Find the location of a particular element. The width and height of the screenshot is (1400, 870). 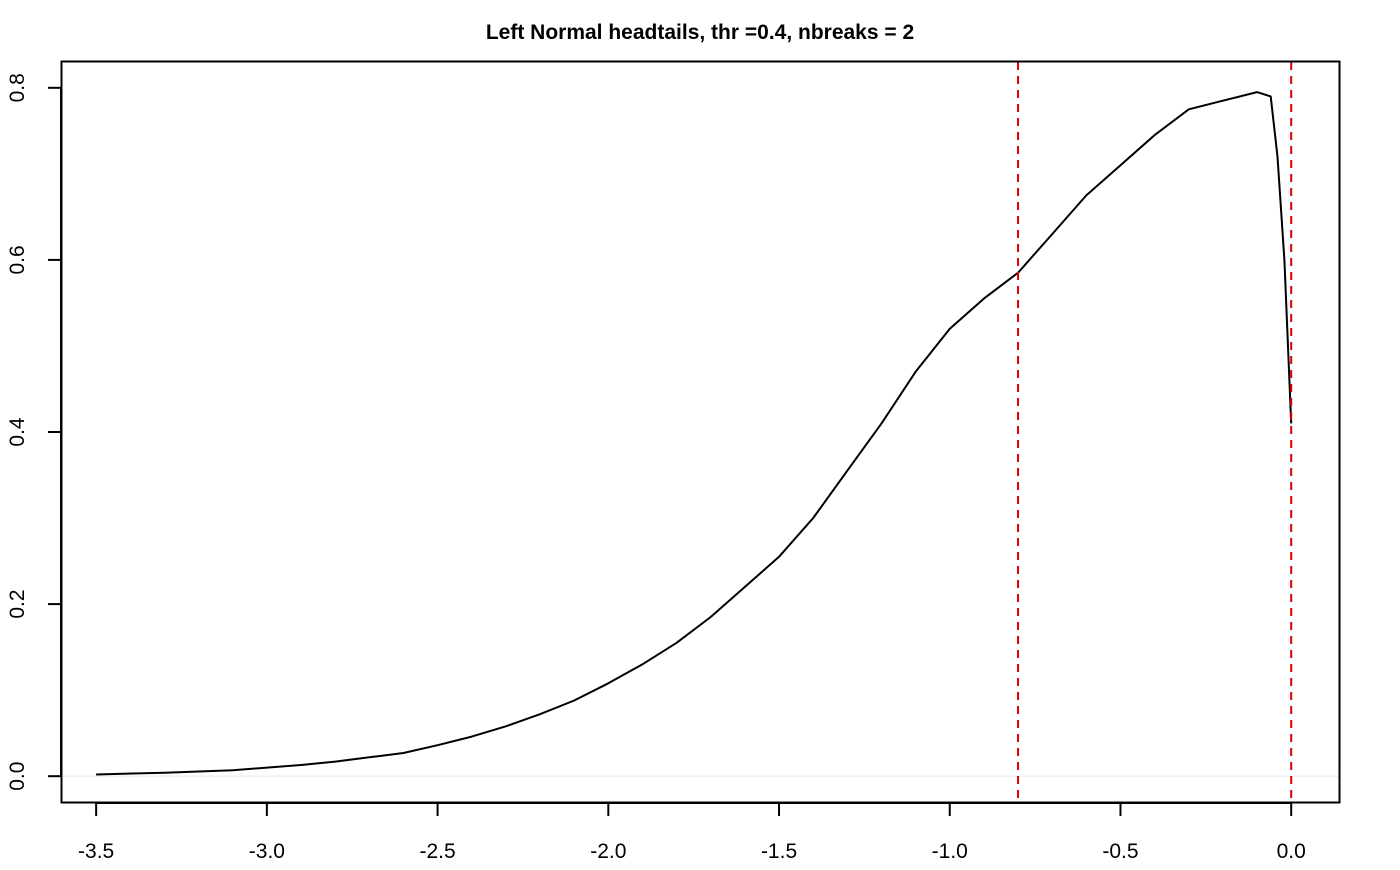

x-tick-label: 0.0 is located at coordinates (1291, 851).